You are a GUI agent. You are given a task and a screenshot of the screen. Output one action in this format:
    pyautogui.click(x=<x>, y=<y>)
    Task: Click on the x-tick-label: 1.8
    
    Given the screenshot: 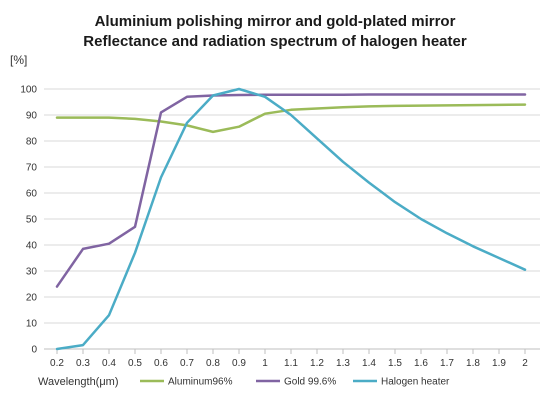 What is the action you would take?
    pyautogui.click(x=473, y=363)
    